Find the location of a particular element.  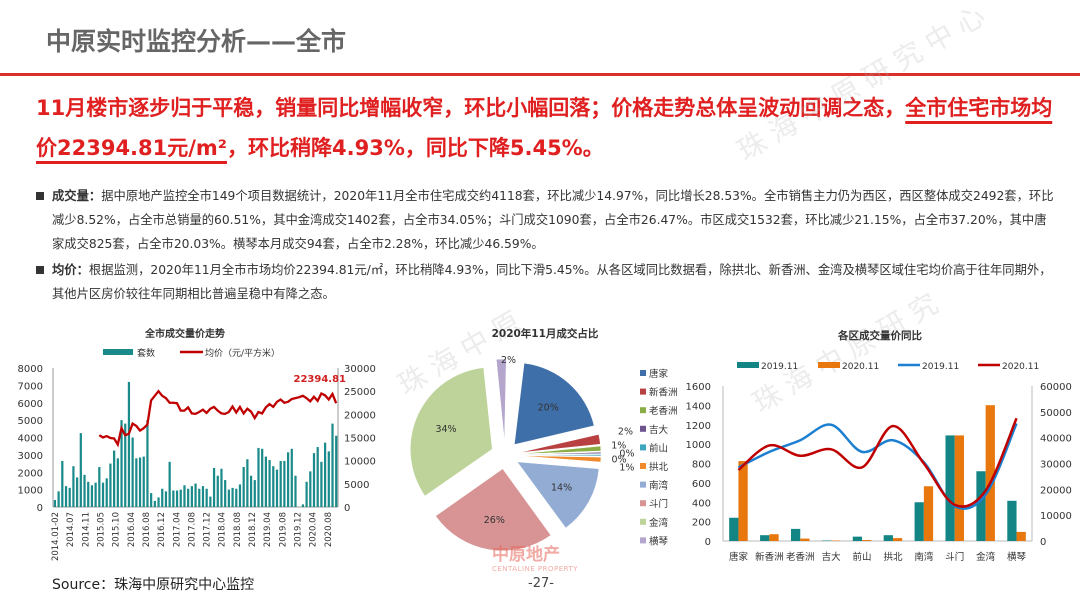

y-right-tick: 40000 is located at coordinates (1056, 439).